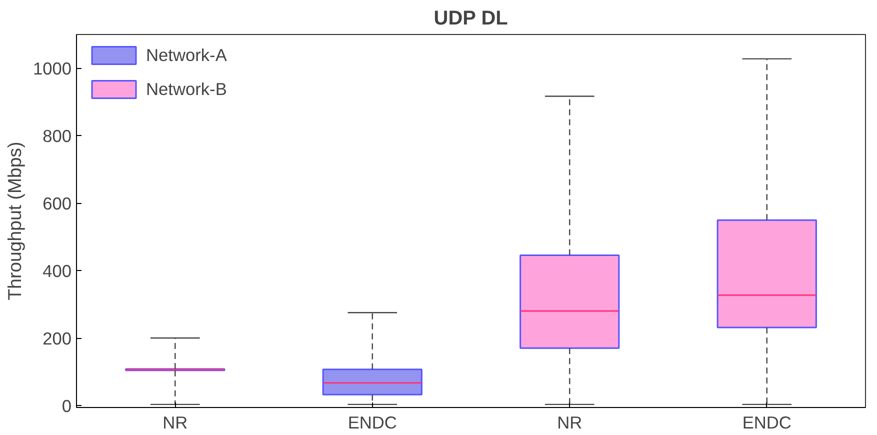 Image resolution: width=877 pixels, height=435 pixels. I want to click on y-tick-label: 200, so click(57, 338).